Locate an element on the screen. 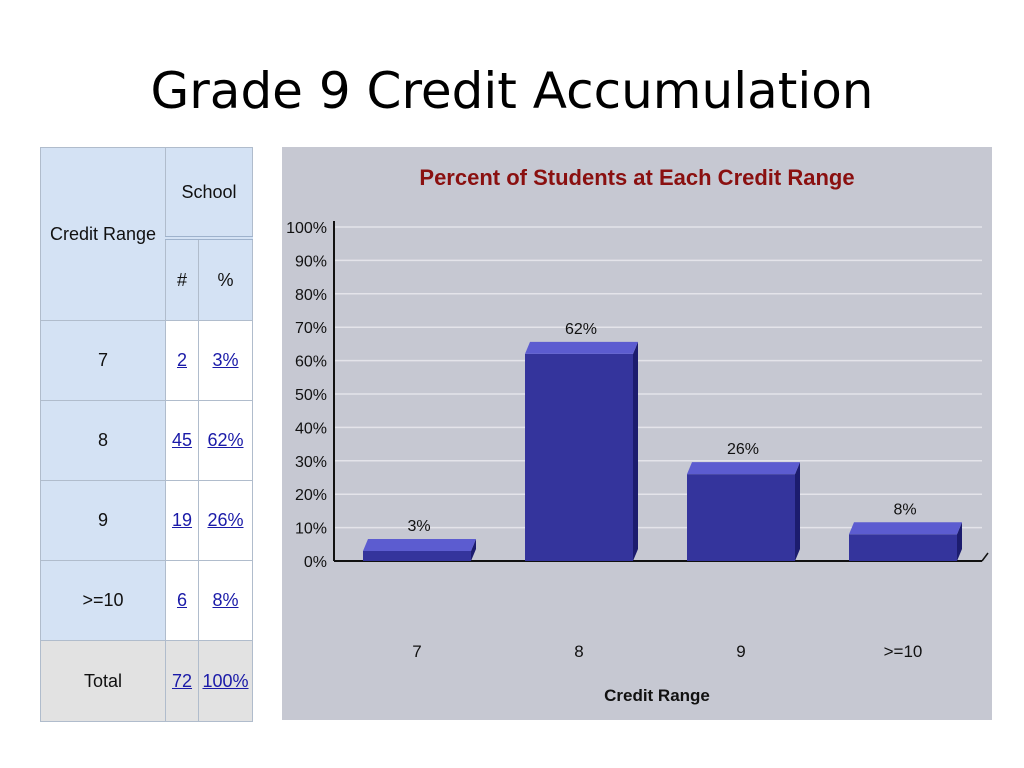  row-range-label: 9 is located at coordinates (103, 520).